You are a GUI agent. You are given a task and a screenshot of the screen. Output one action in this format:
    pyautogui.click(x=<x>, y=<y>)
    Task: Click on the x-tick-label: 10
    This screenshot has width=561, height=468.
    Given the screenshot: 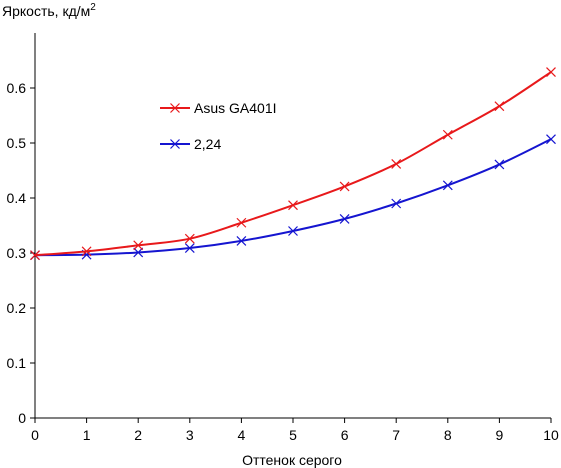 What is the action you would take?
    pyautogui.click(x=551, y=435)
    